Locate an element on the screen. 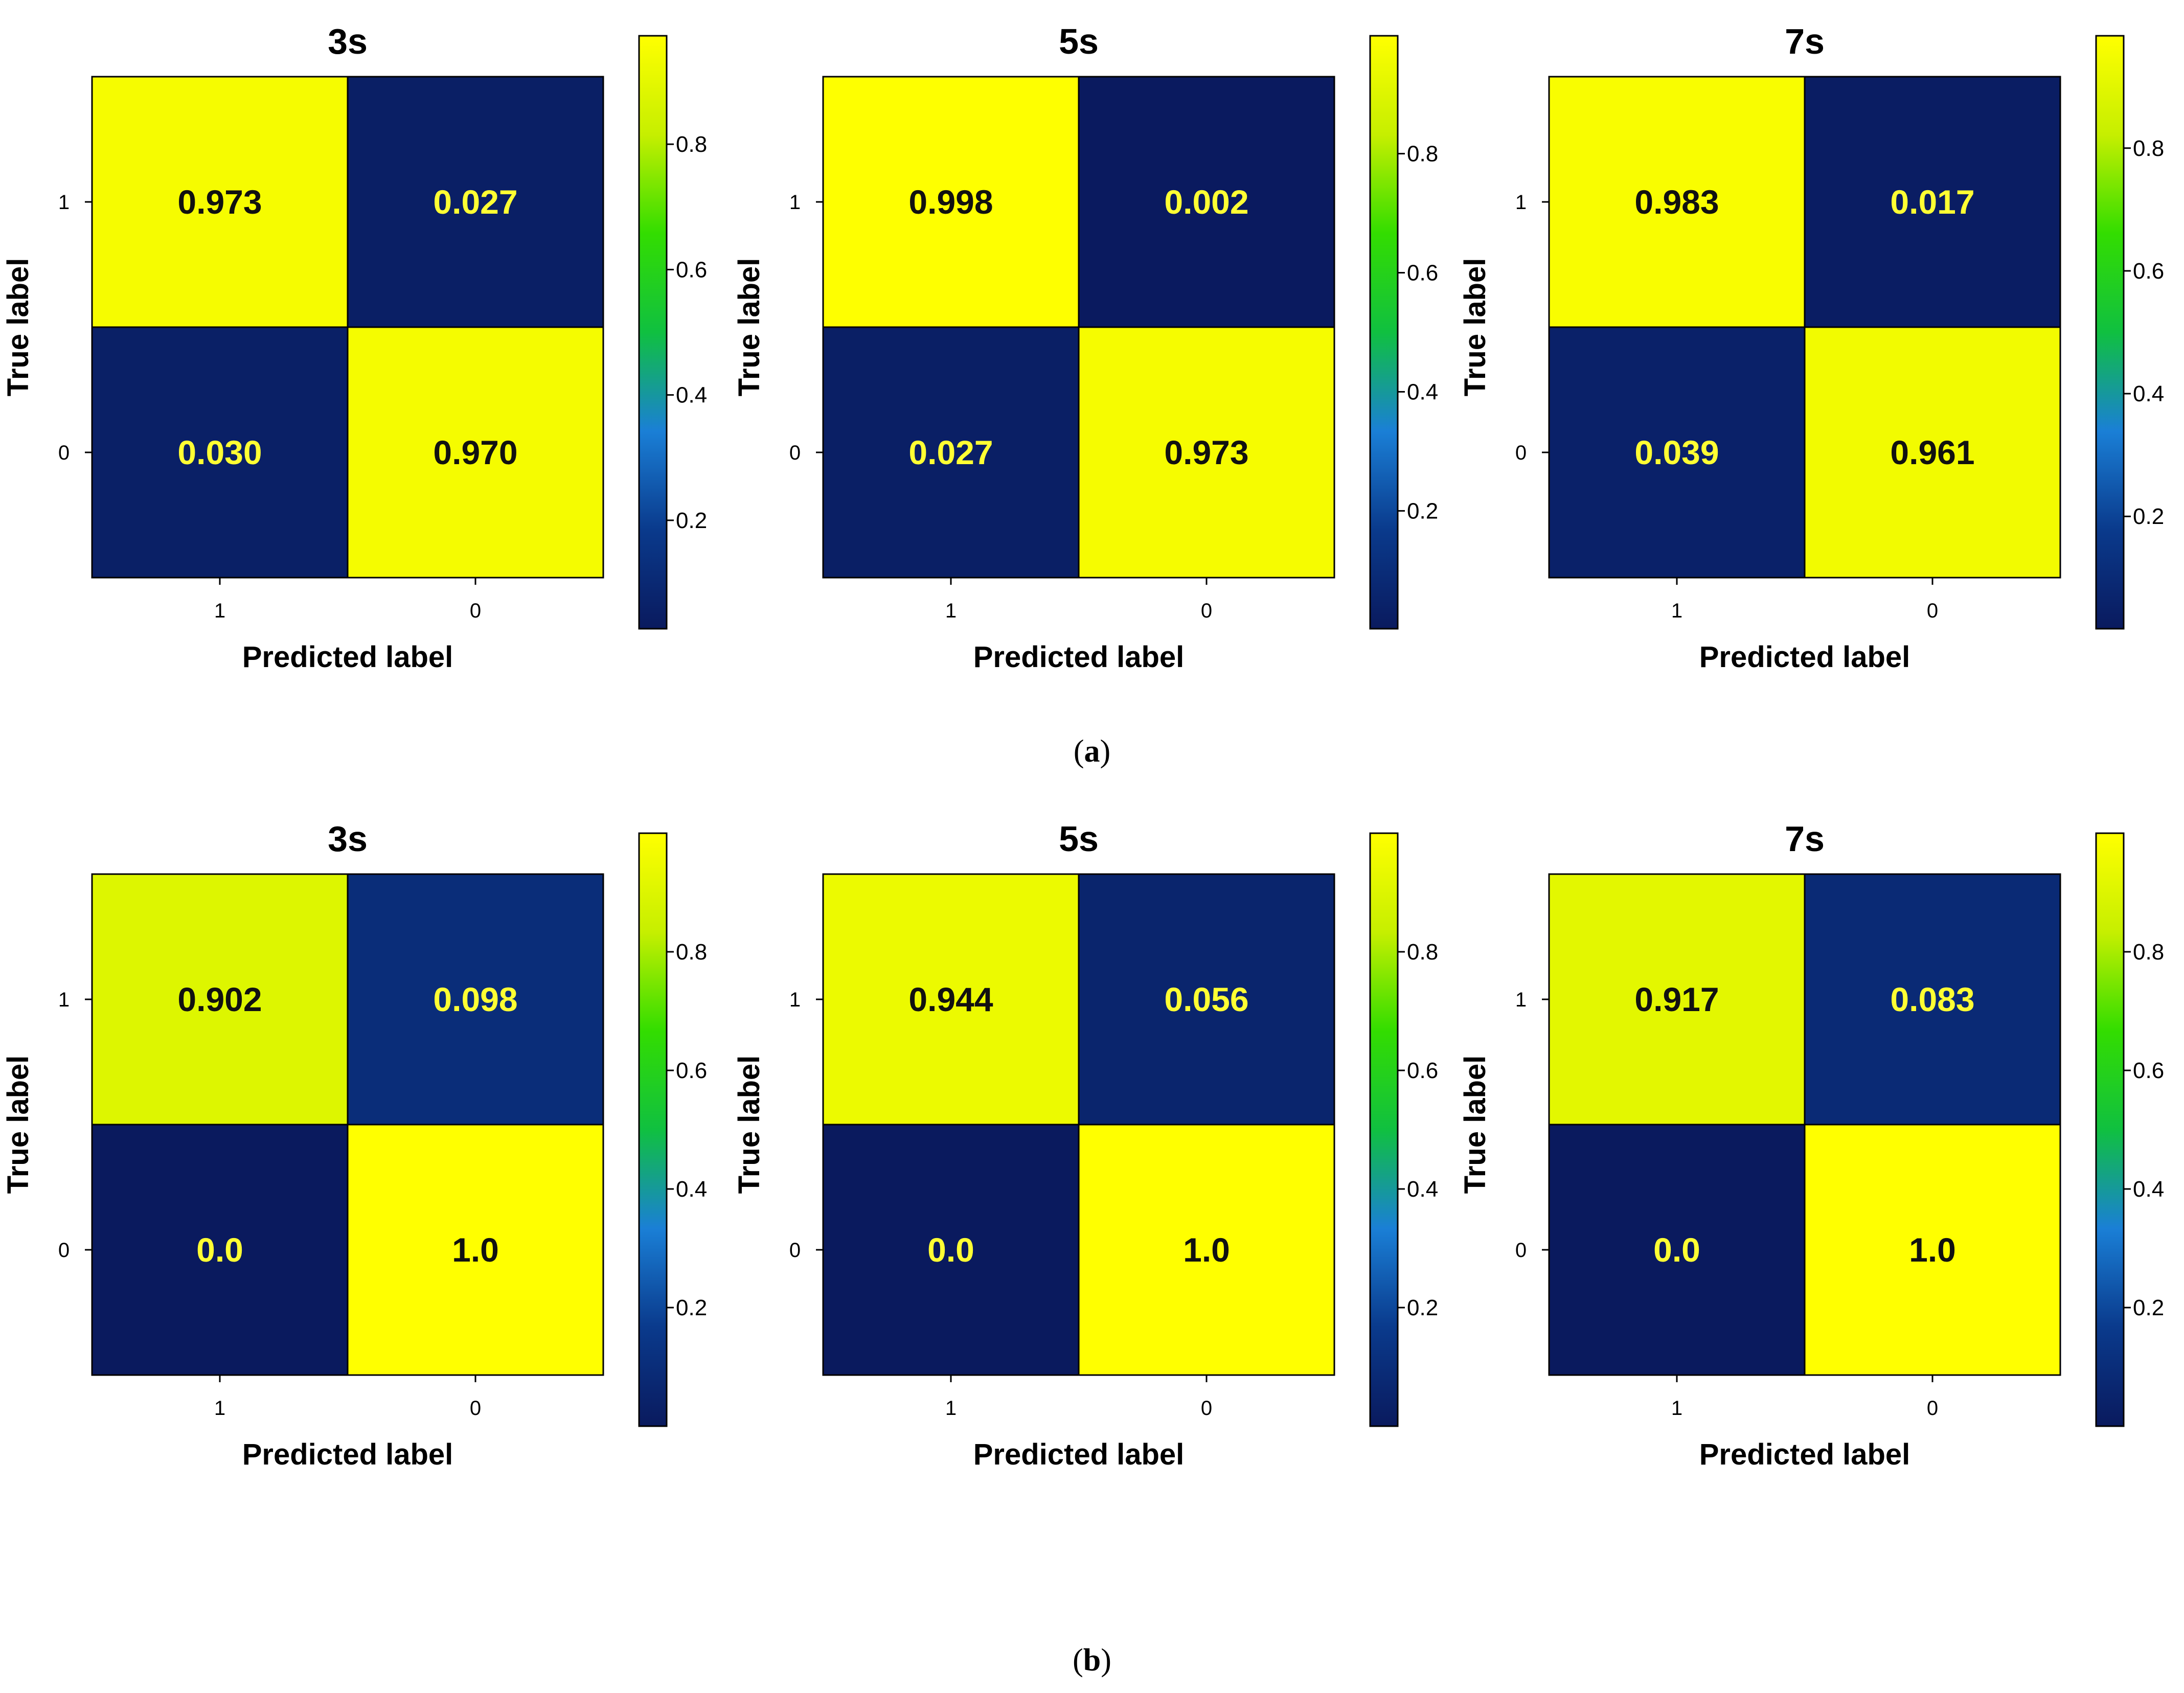  cell-value-label: 0.098 is located at coordinates (475, 999).